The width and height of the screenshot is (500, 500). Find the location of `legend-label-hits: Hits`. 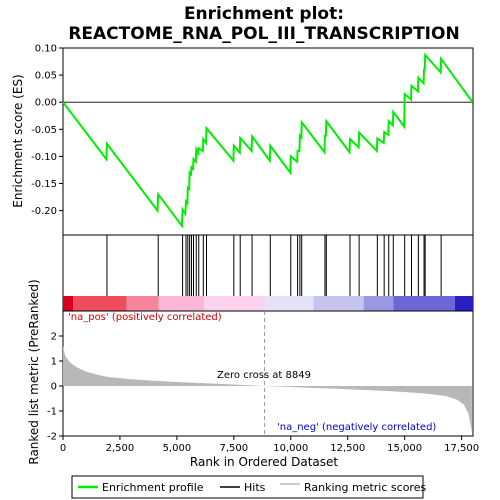

legend-label-hits: Hits is located at coordinates (255, 487).